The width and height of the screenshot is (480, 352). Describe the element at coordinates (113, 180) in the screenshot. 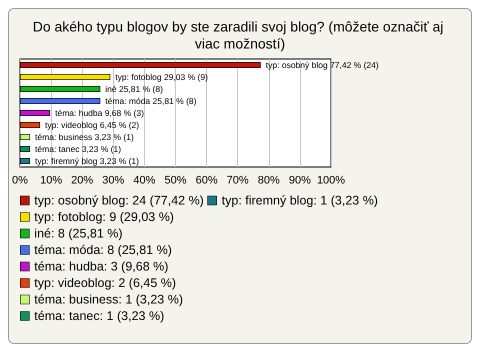

I see `x-tick-label: 30%` at that location.